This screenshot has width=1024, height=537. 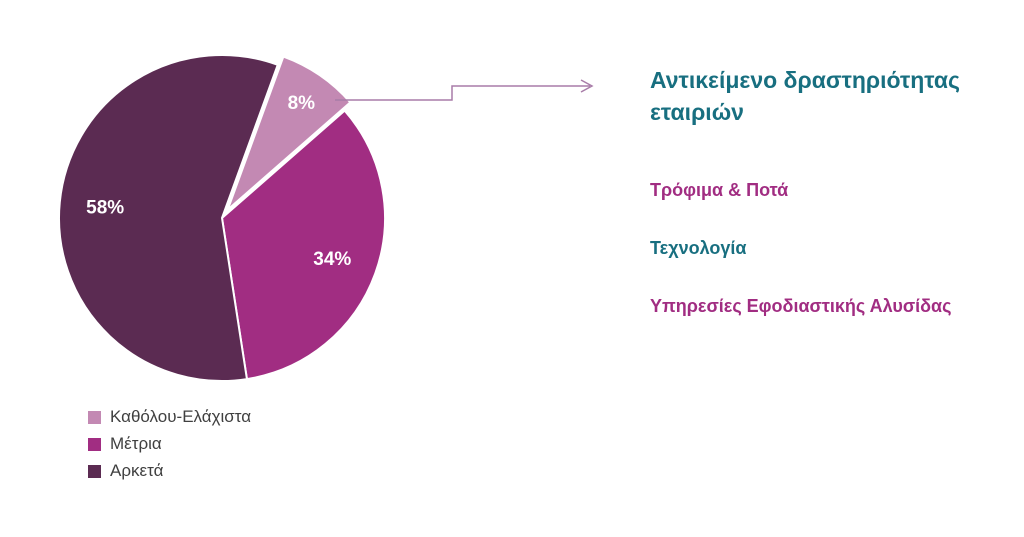 I want to click on callout-arrow-line, so click(x=462, y=93).